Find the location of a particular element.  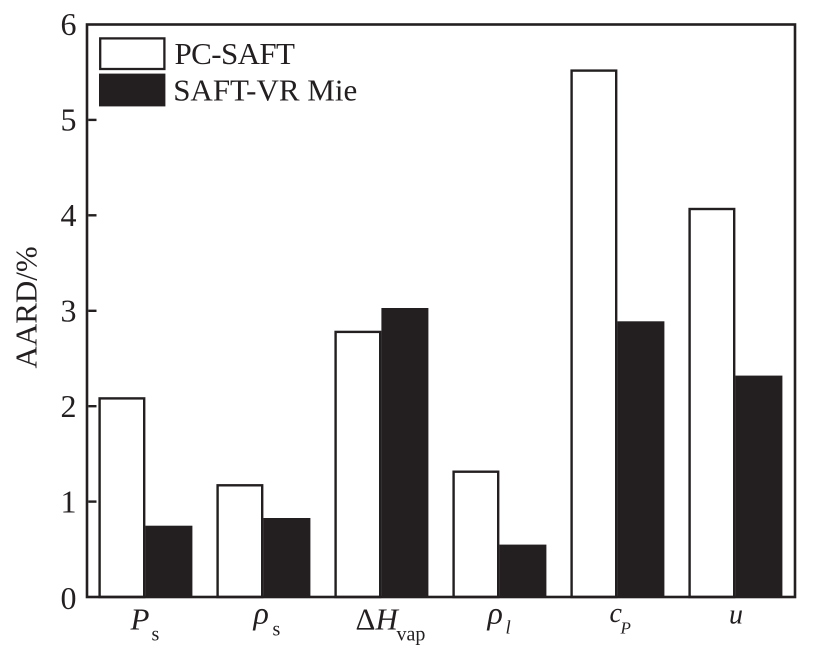

svg-text: 1 is located at coordinates (69, 501).